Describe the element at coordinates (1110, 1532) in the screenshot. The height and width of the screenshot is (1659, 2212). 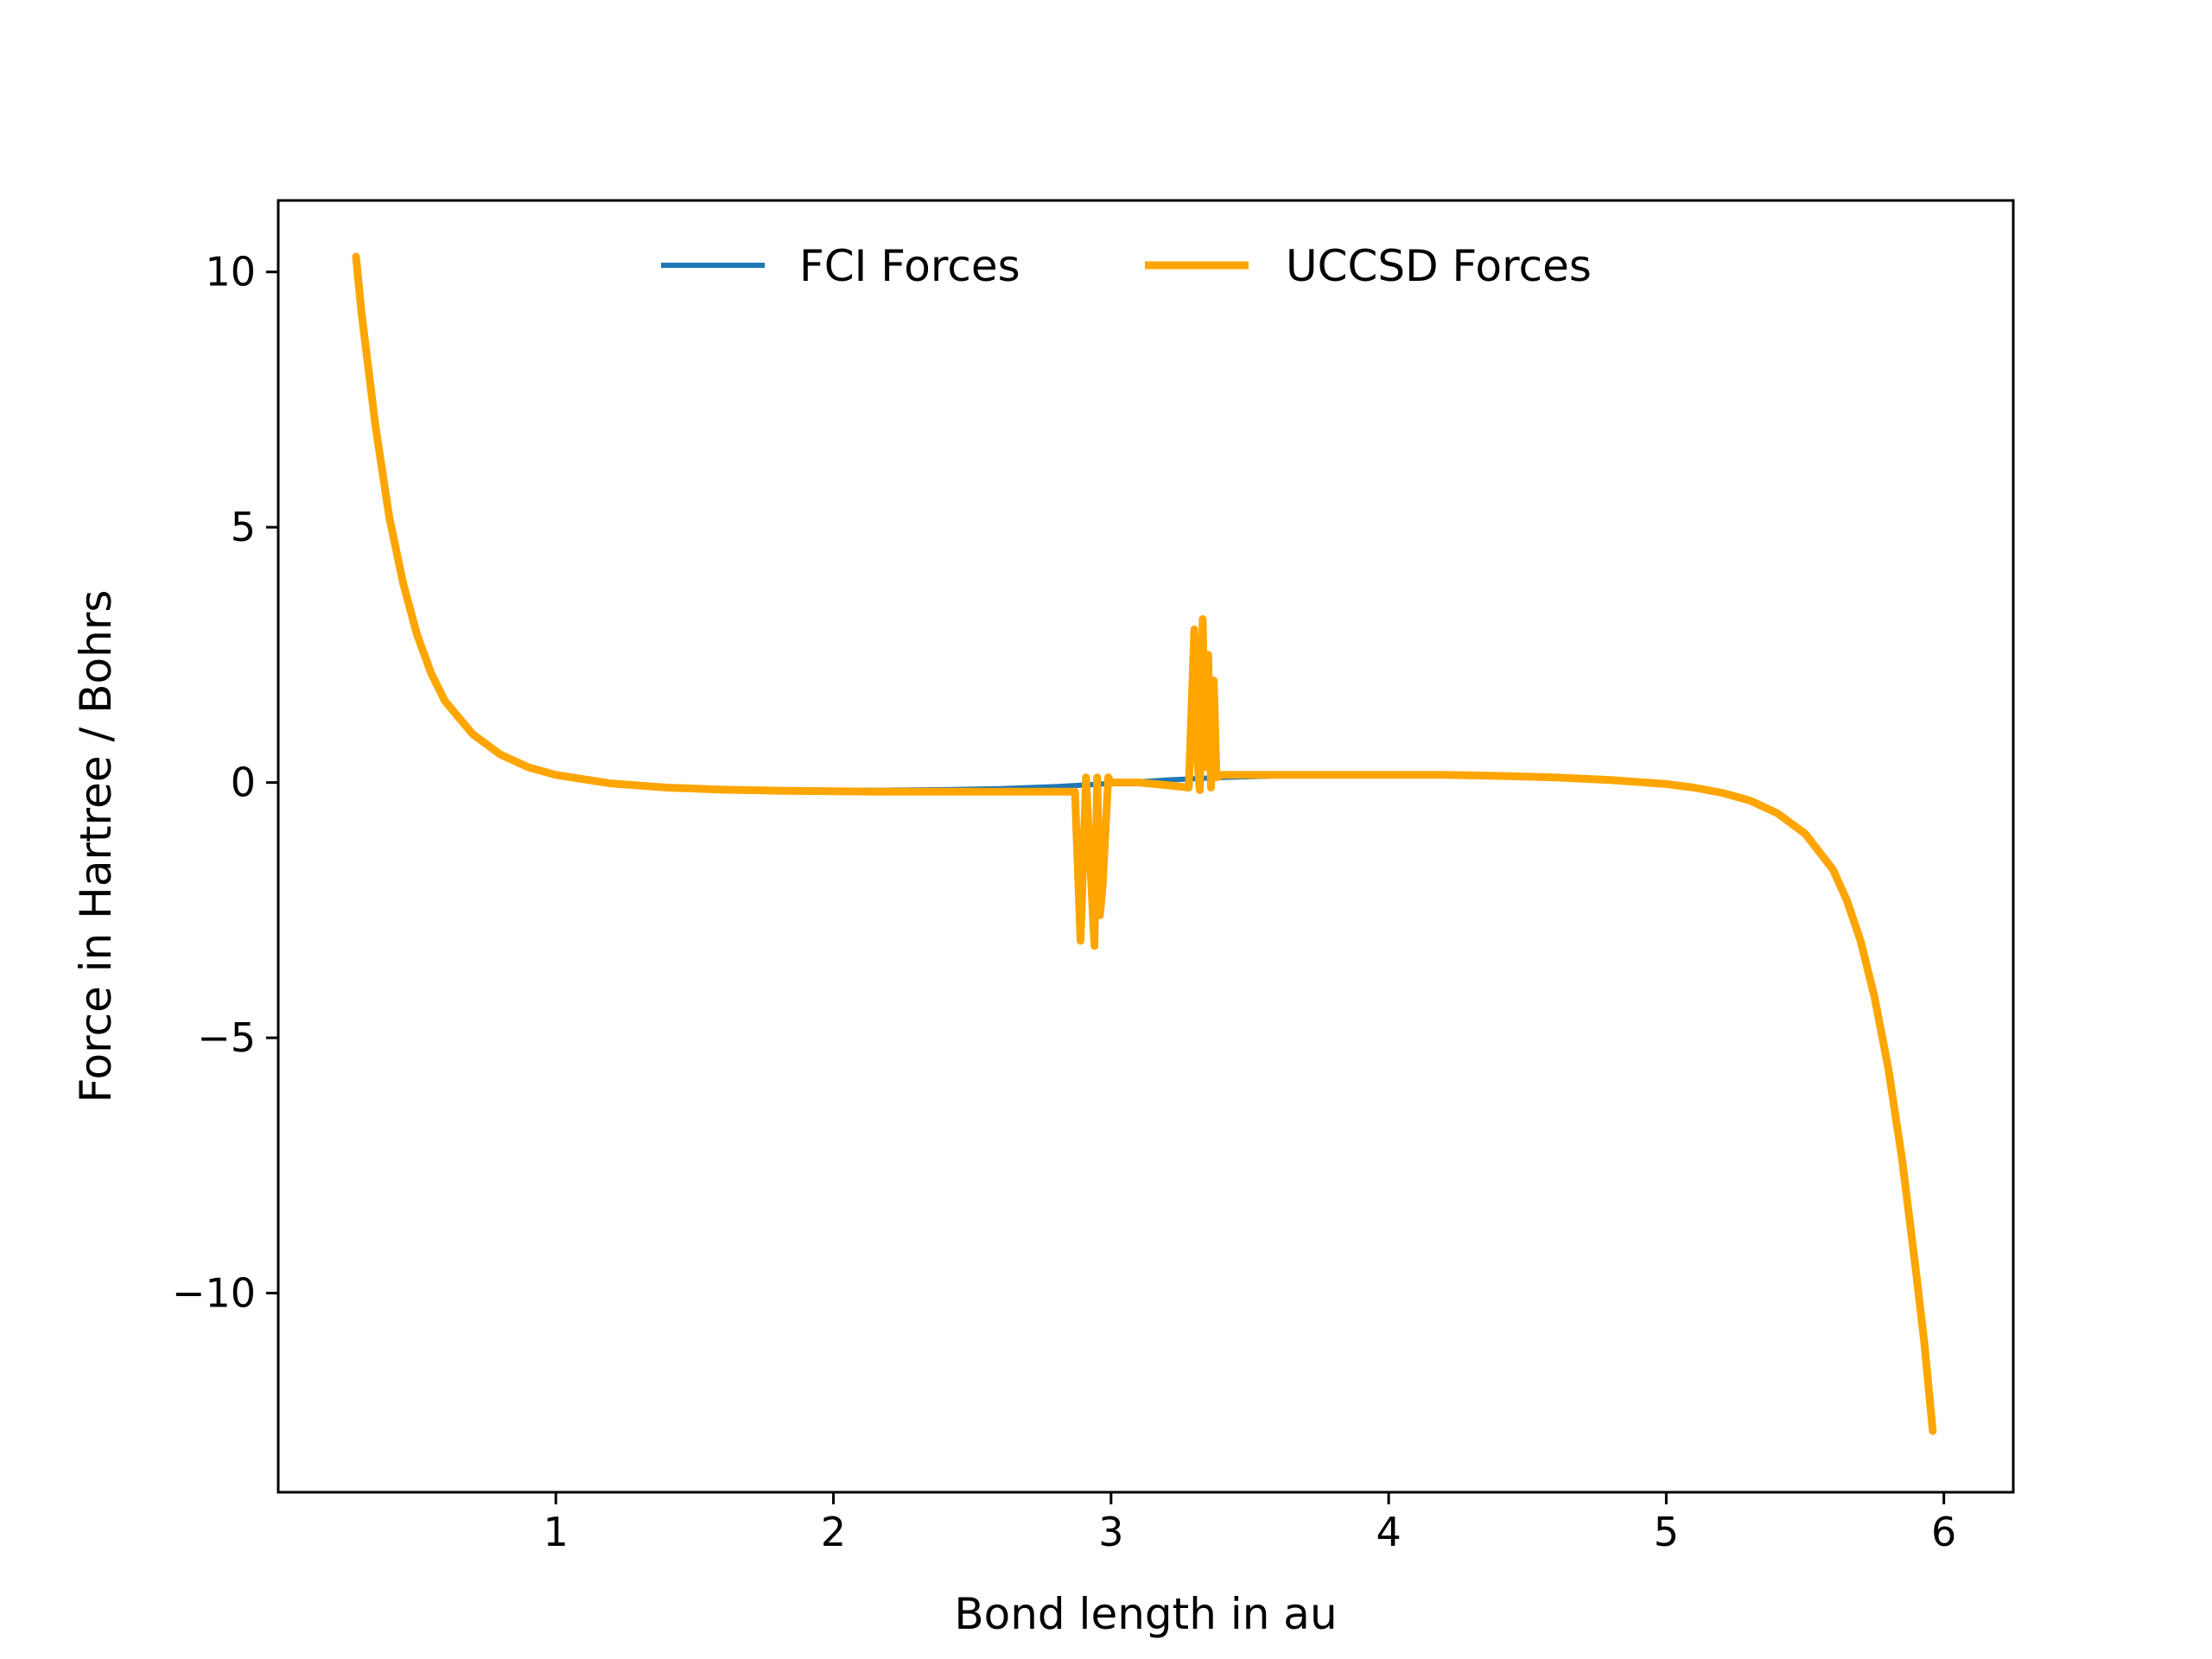
I see `x-tick-label: 3` at that location.